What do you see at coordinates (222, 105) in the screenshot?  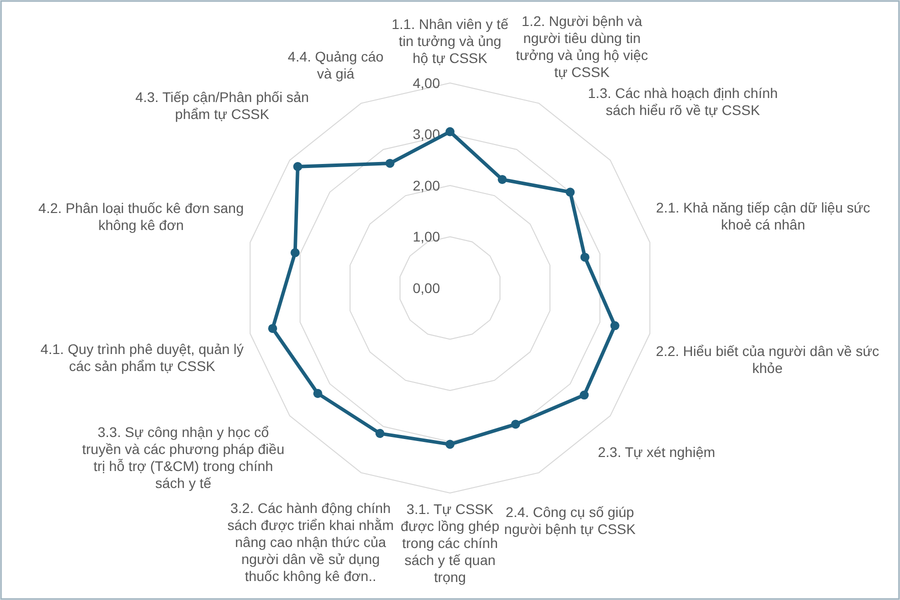 I see `spoke-label: 4.3. Tiếp cận/Phân phối sản phẩm tự CSSK` at bounding box center [222, 105].